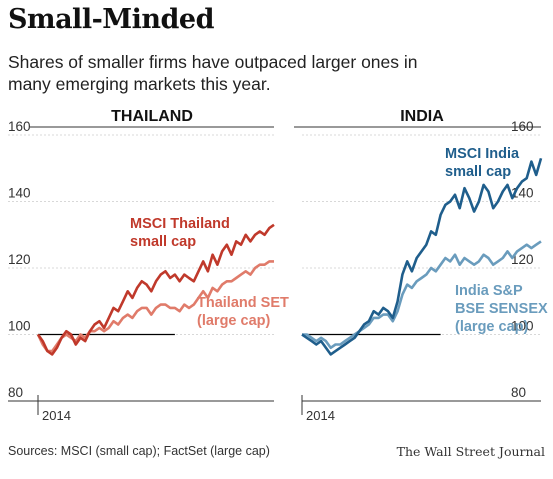 The width and height of the screenshot is (553, 479). Describe the element at coordinates (522, 126) in the screenshot. I see `y-tick-india-160: 160` at that location.